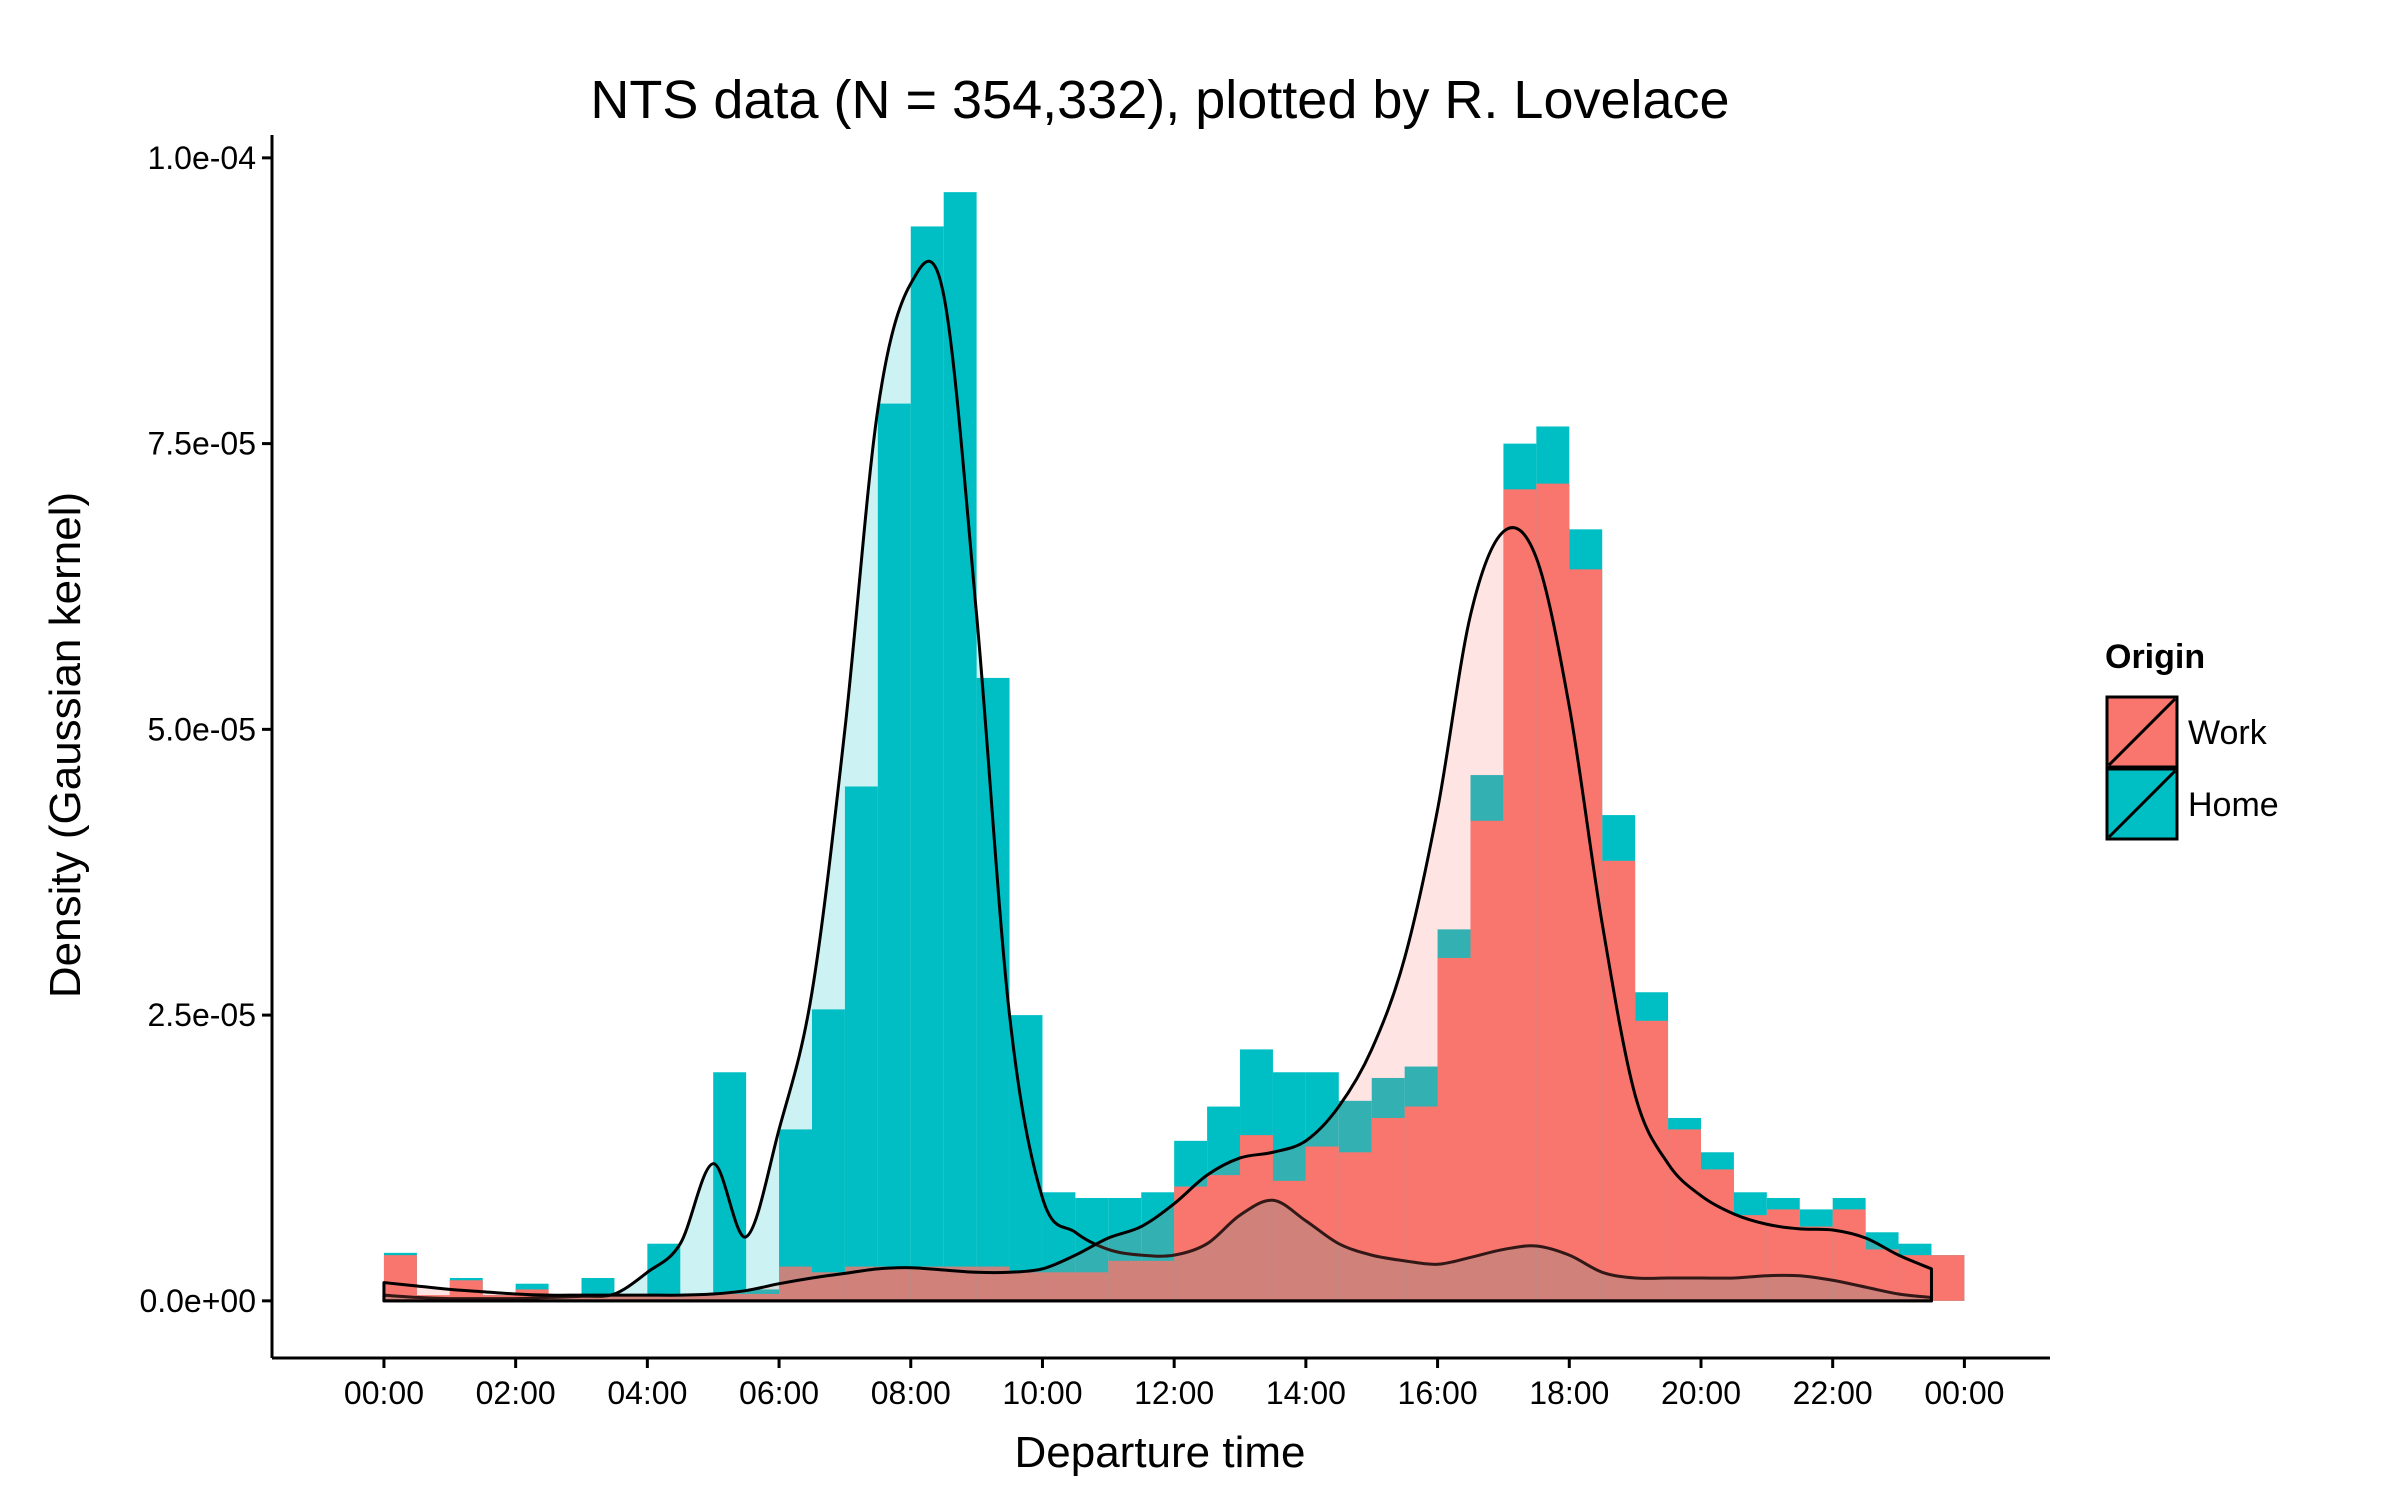 Image resolution: width=2400 pixels, height=1500 pixels. What do you see at coordinates (1569, 1393) in the screenshot?
I see `x-tick-label: 18:00` at bounding box center [1569, 1393].